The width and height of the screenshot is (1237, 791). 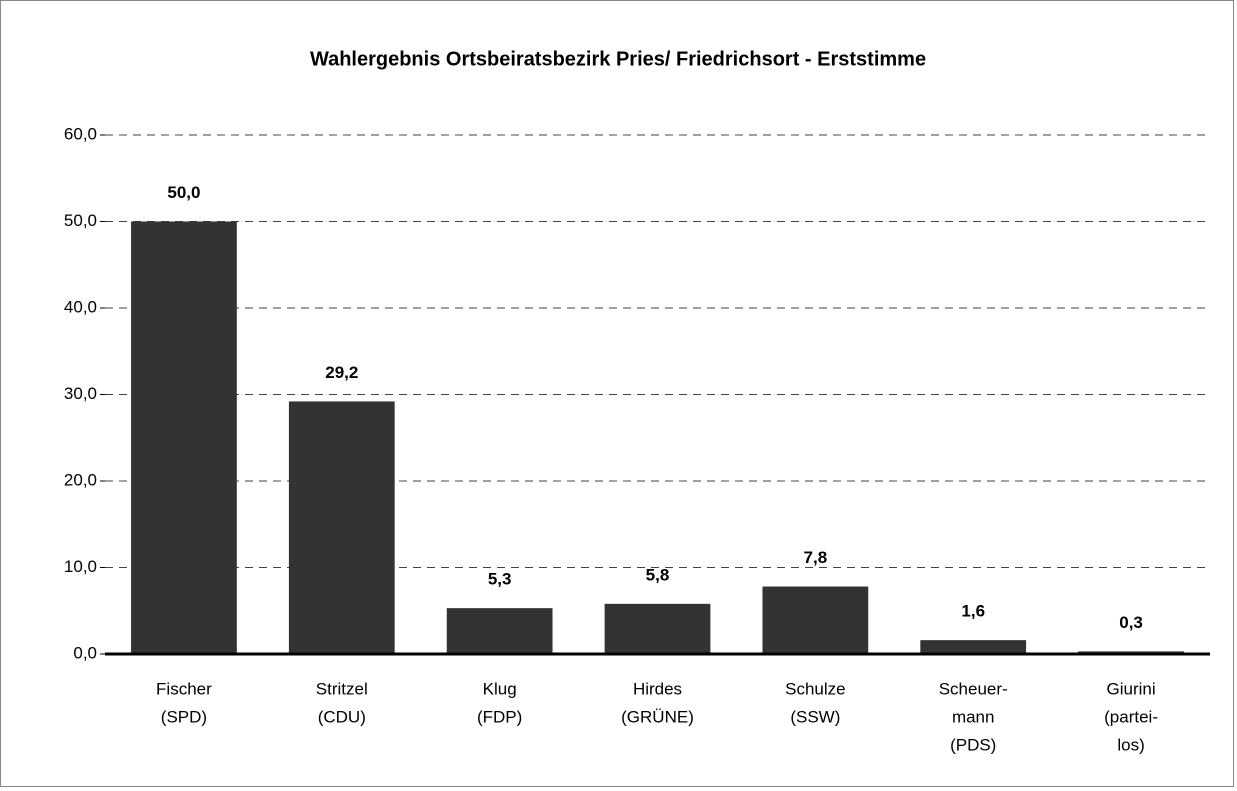 I want to click on y-tick-label: 60,0, so click(x=80, y=133).